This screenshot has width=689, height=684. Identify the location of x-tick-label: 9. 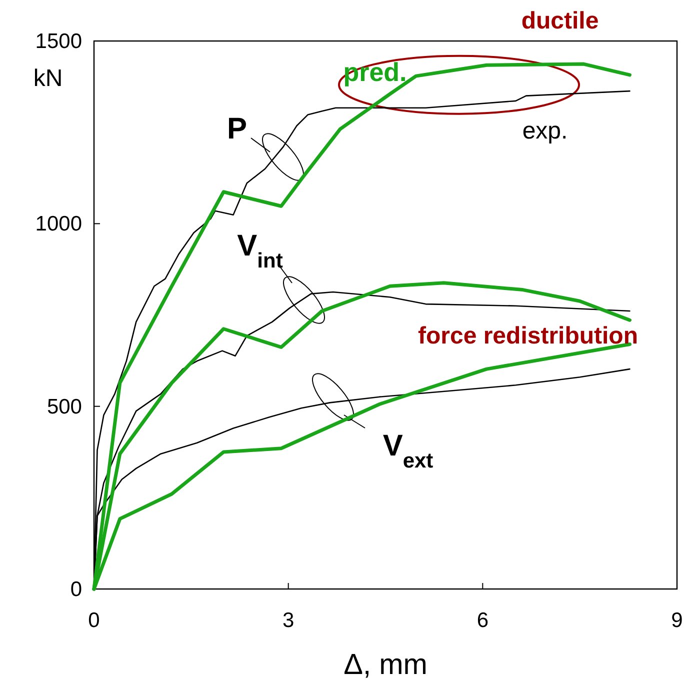
(677, 620).